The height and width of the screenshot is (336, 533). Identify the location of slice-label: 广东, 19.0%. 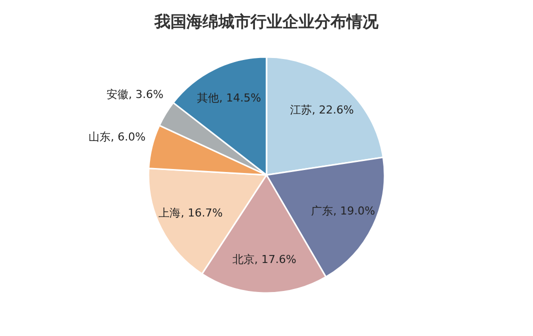
(343, 211).